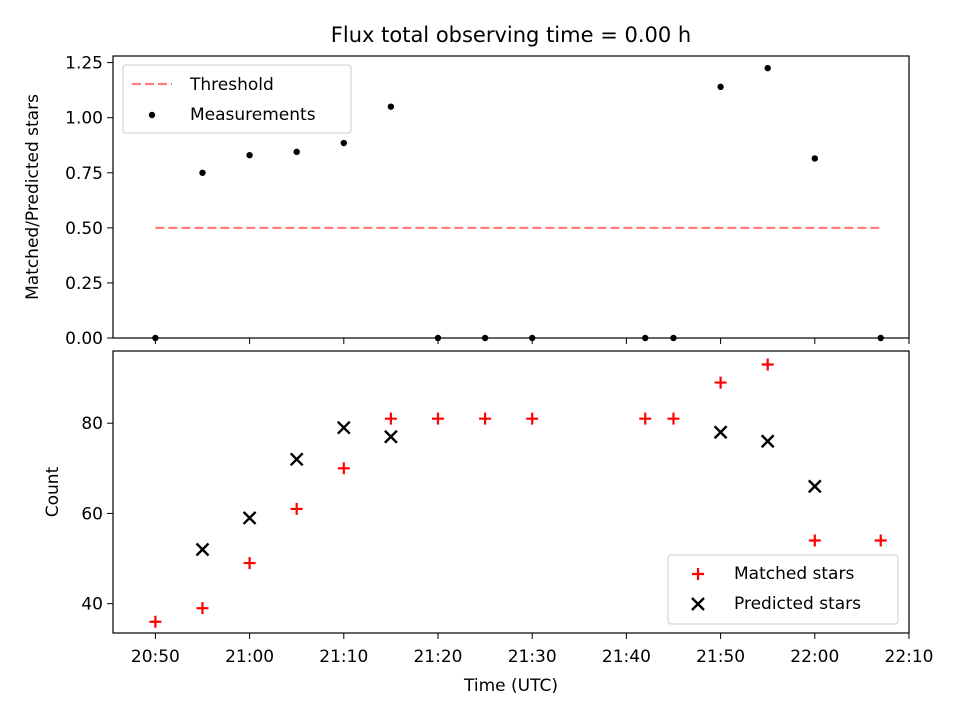 The image size is (960, 720). Describe the element at coordinates (253, 115) in the screenshot. I see `legend-measurements-label: Measurements` at that location.